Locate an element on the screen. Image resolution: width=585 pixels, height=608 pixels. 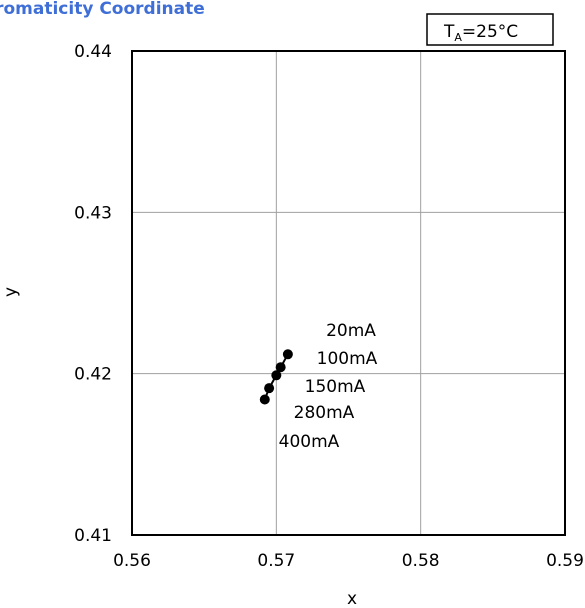
y-tick-label: 0.42 is located at coordinates (93, 375).